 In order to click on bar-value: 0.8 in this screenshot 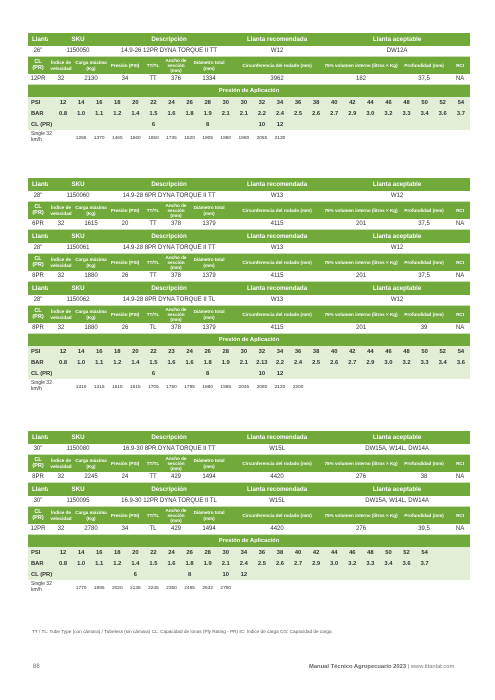, I will do `click(63, 563)`.